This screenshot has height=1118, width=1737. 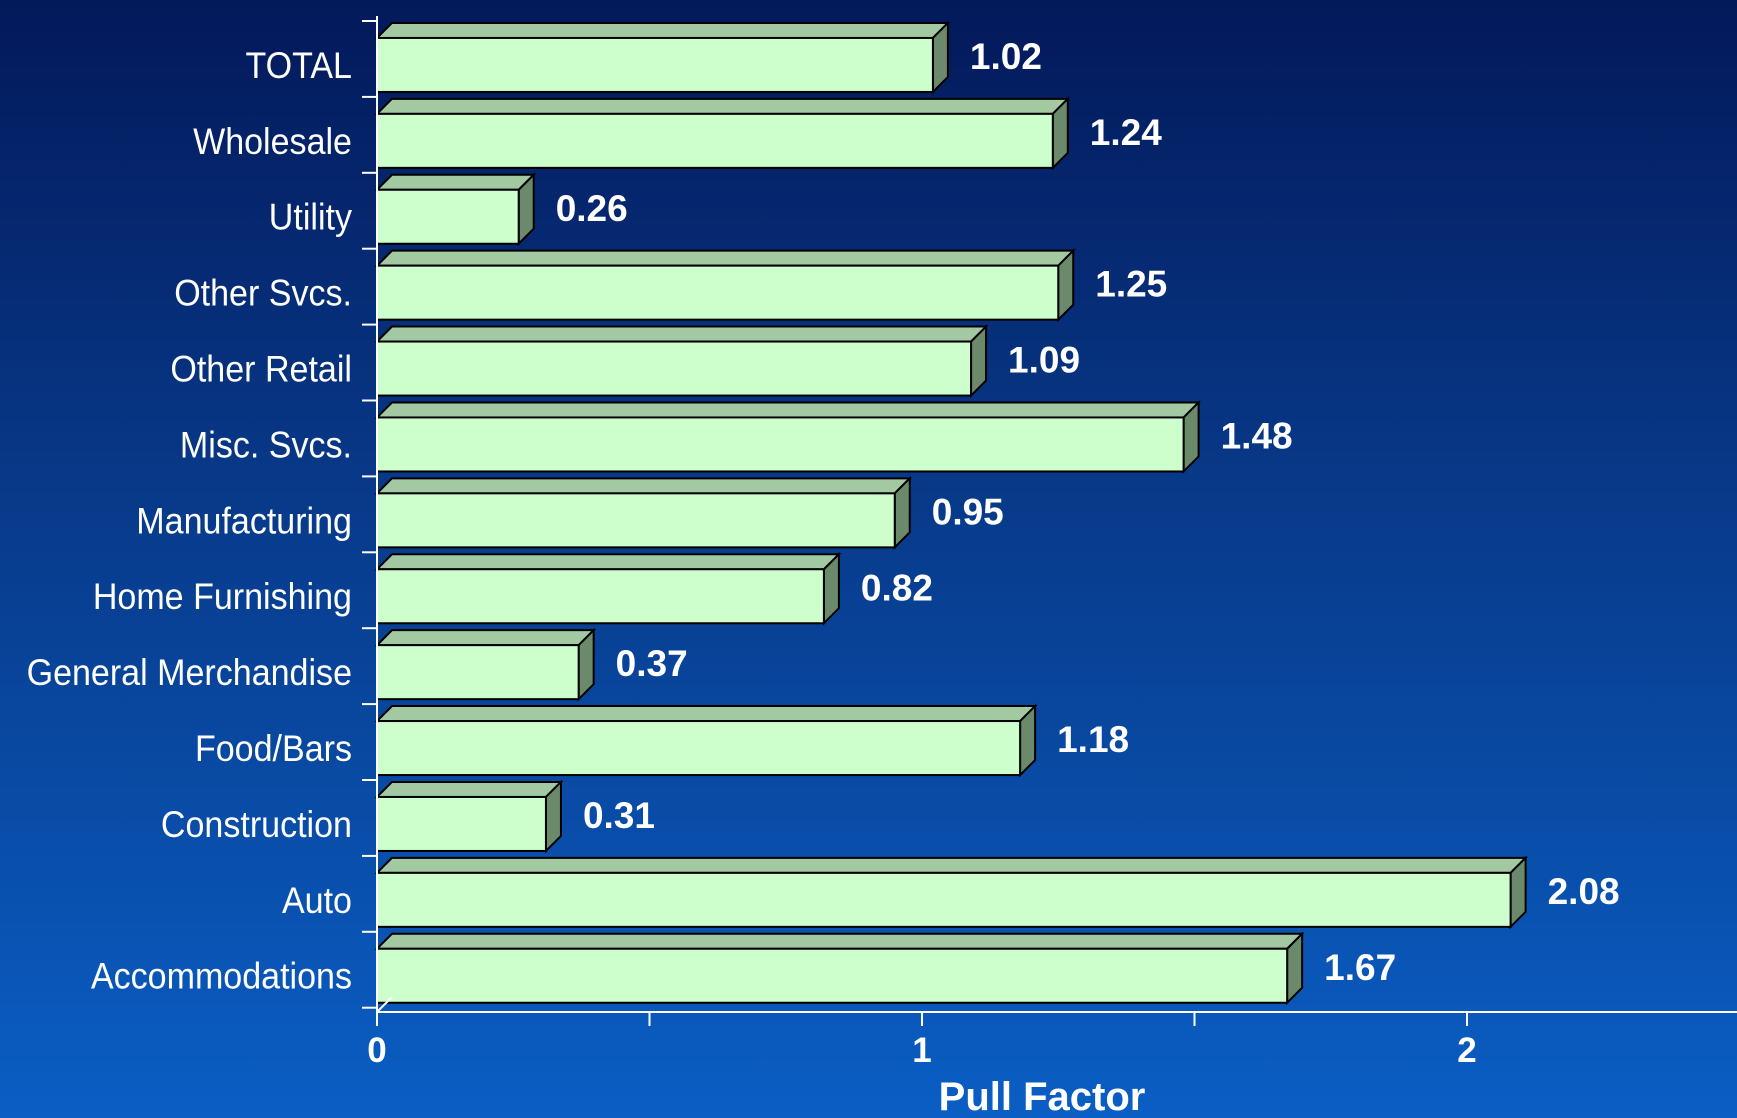 I want to click on bar-group: Wholesale 1.24, so click(x=677, y=133).